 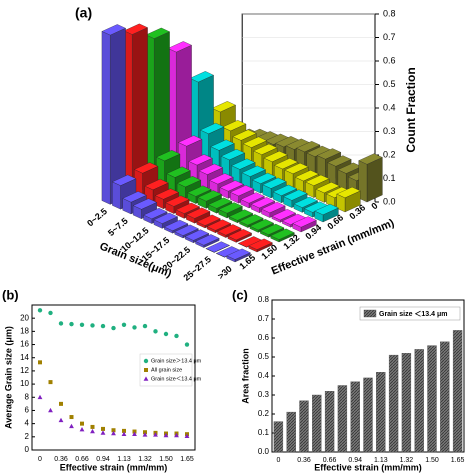 What do you see at coordinates (10, 294) in the screenshot?
I see `panel-label: (b)` at bounding box center [10, 294].